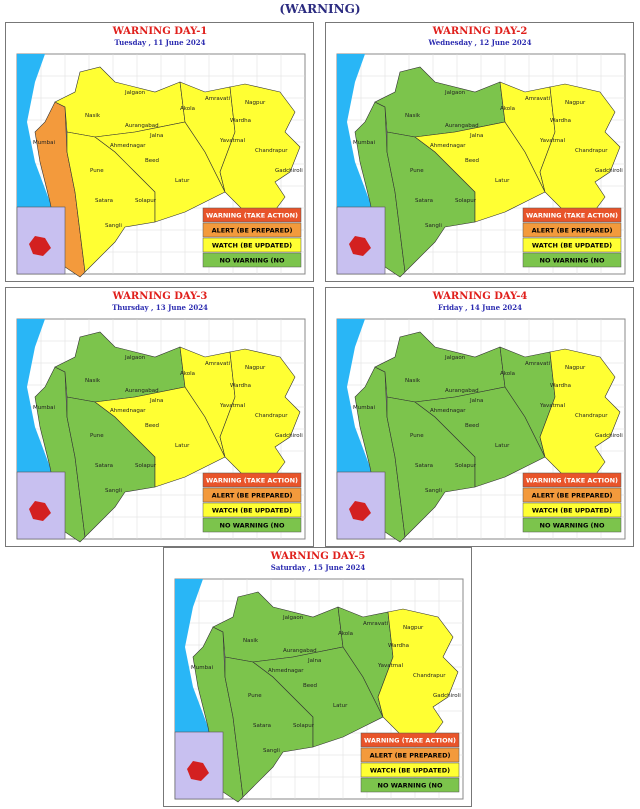 This screenshot has height=809, width=640. Describe the element at coordinates (480, 296) in the screenshot. I see `panel-title: WARNING DAY-4` at that location.